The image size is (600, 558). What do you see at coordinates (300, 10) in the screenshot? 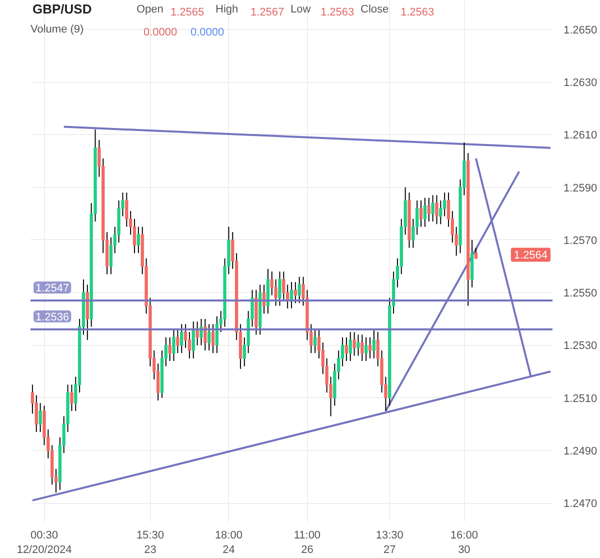
I see `annotation: Low` at bounding box center [300, 10].